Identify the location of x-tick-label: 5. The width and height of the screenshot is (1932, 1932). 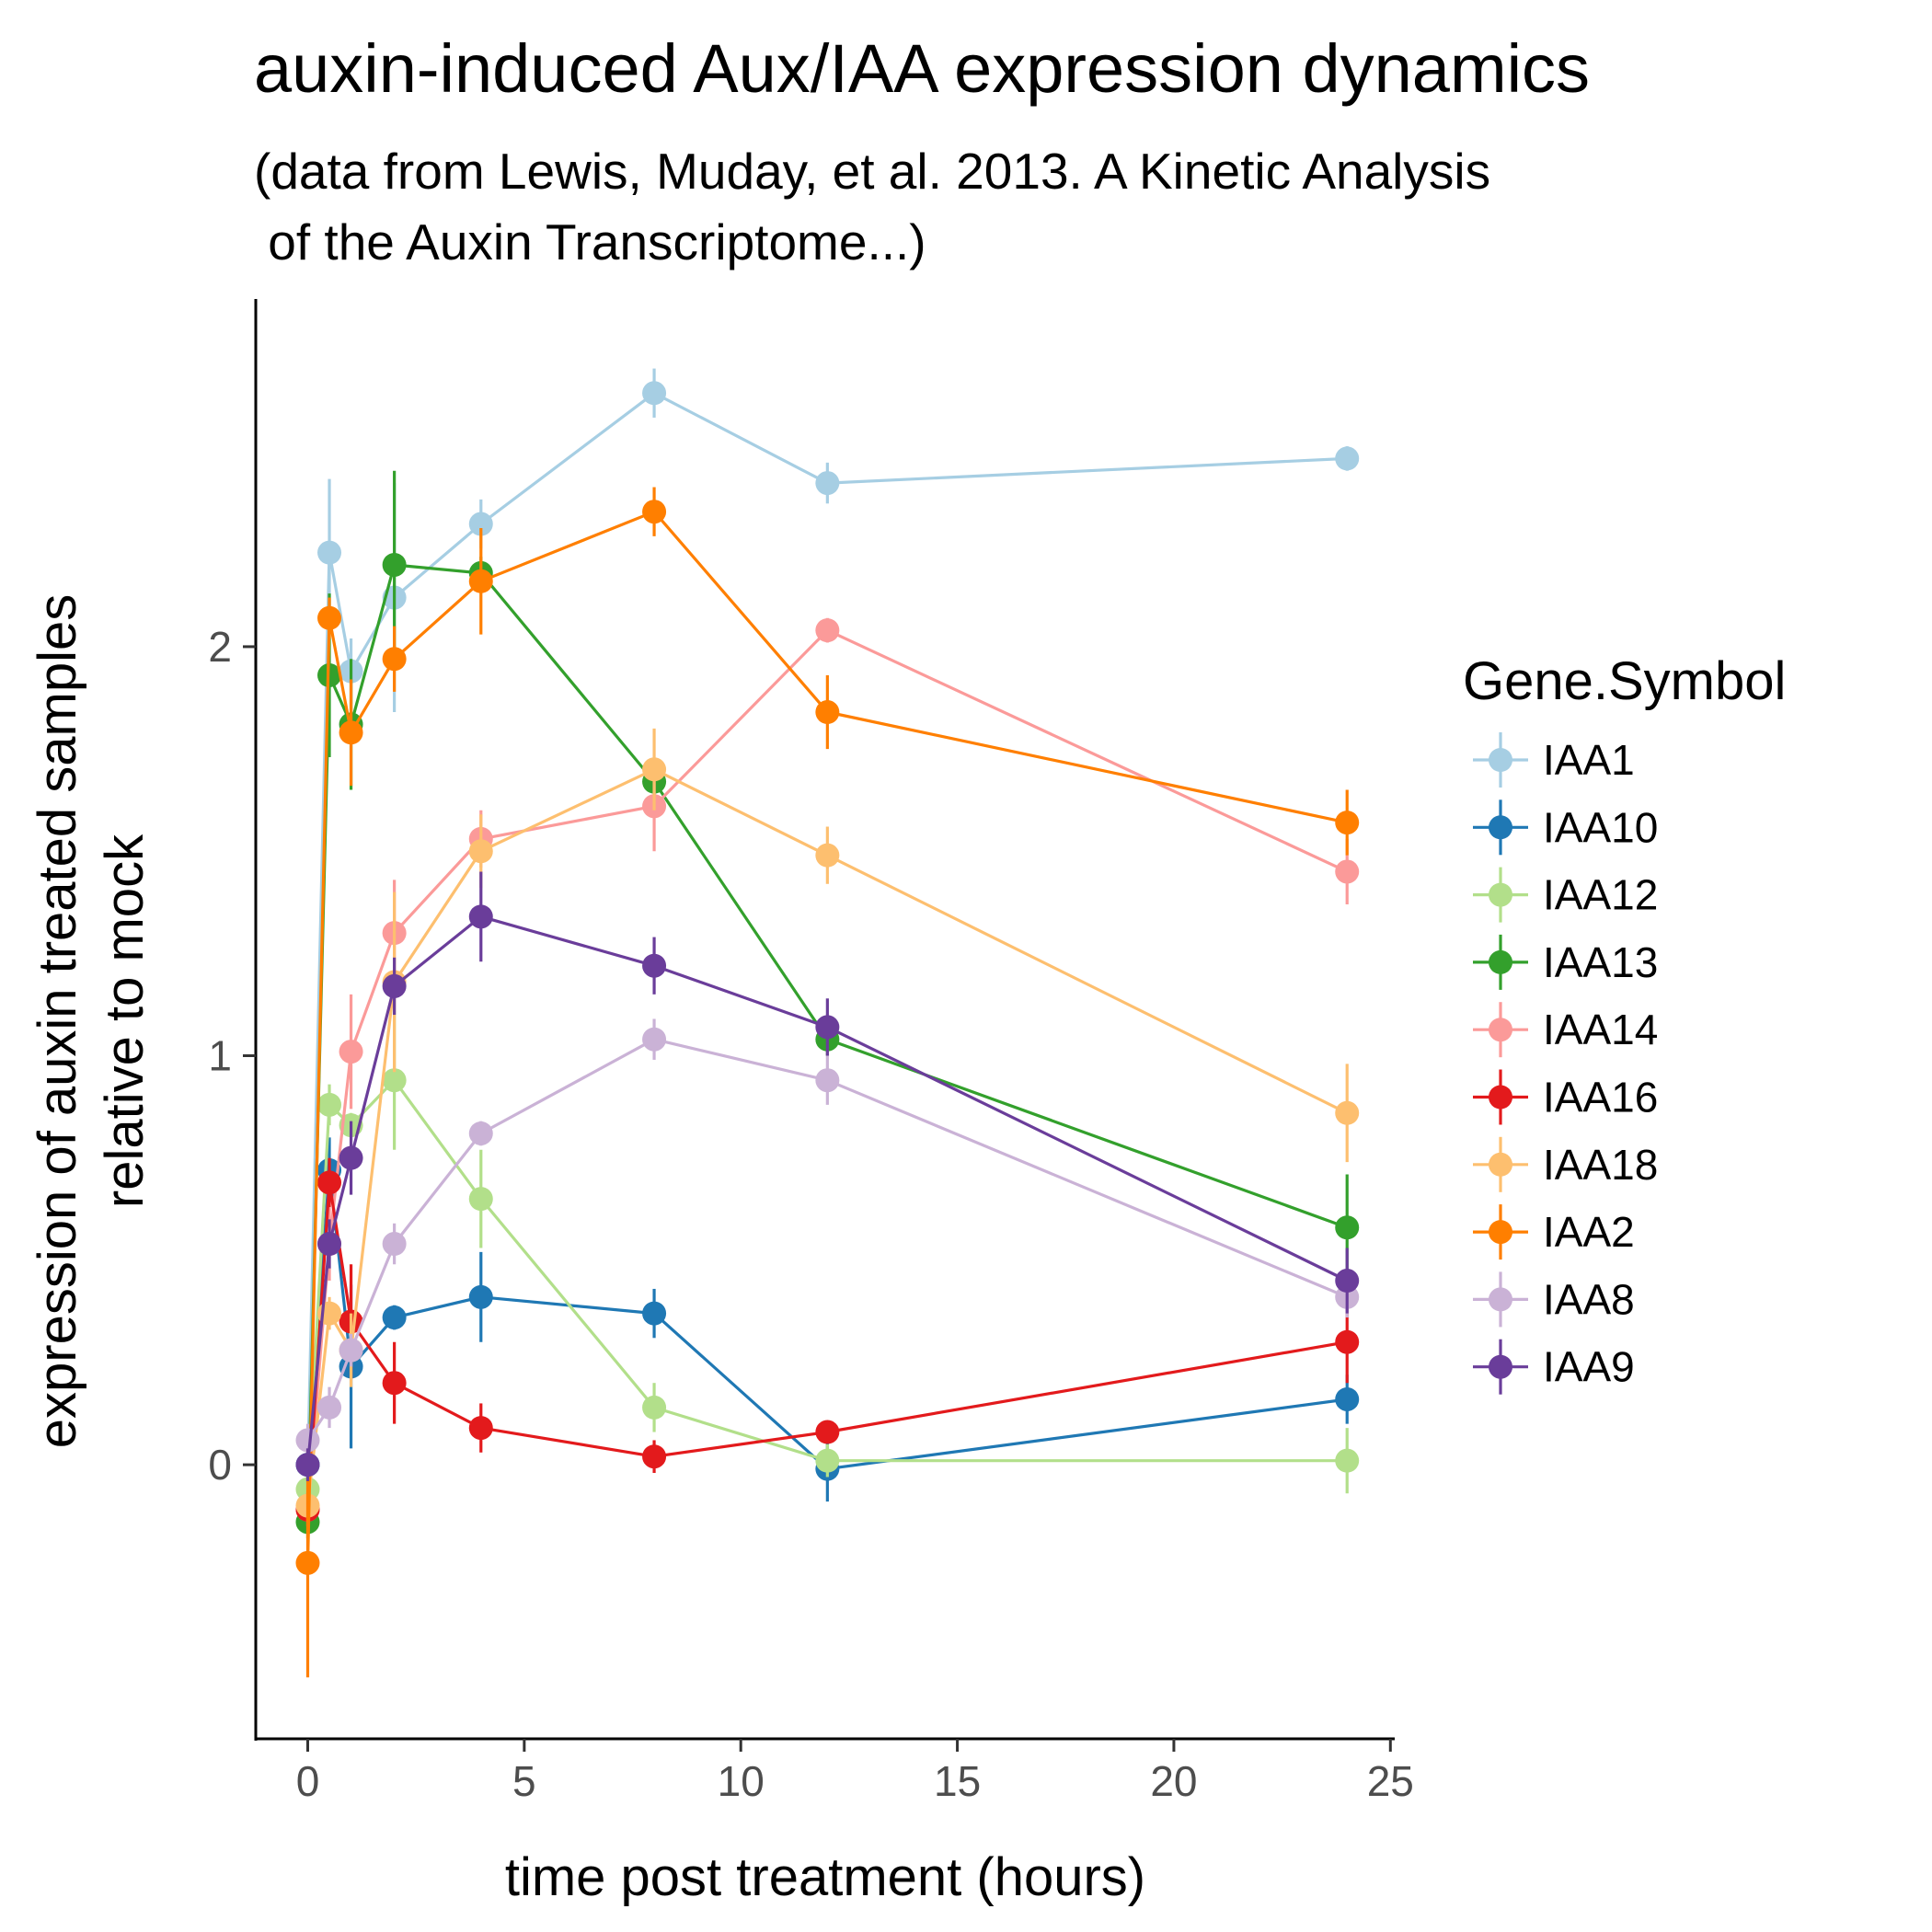
(524, 1781).